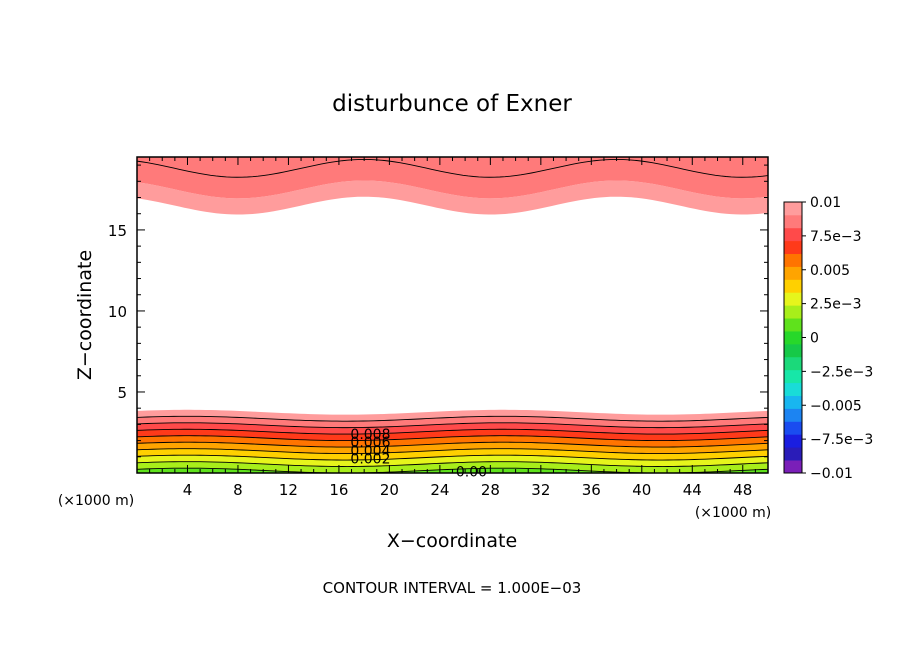 The image size is (904, 654). I want to click on colorbar-tick-label: −7.5e−3, so click(841, 440).